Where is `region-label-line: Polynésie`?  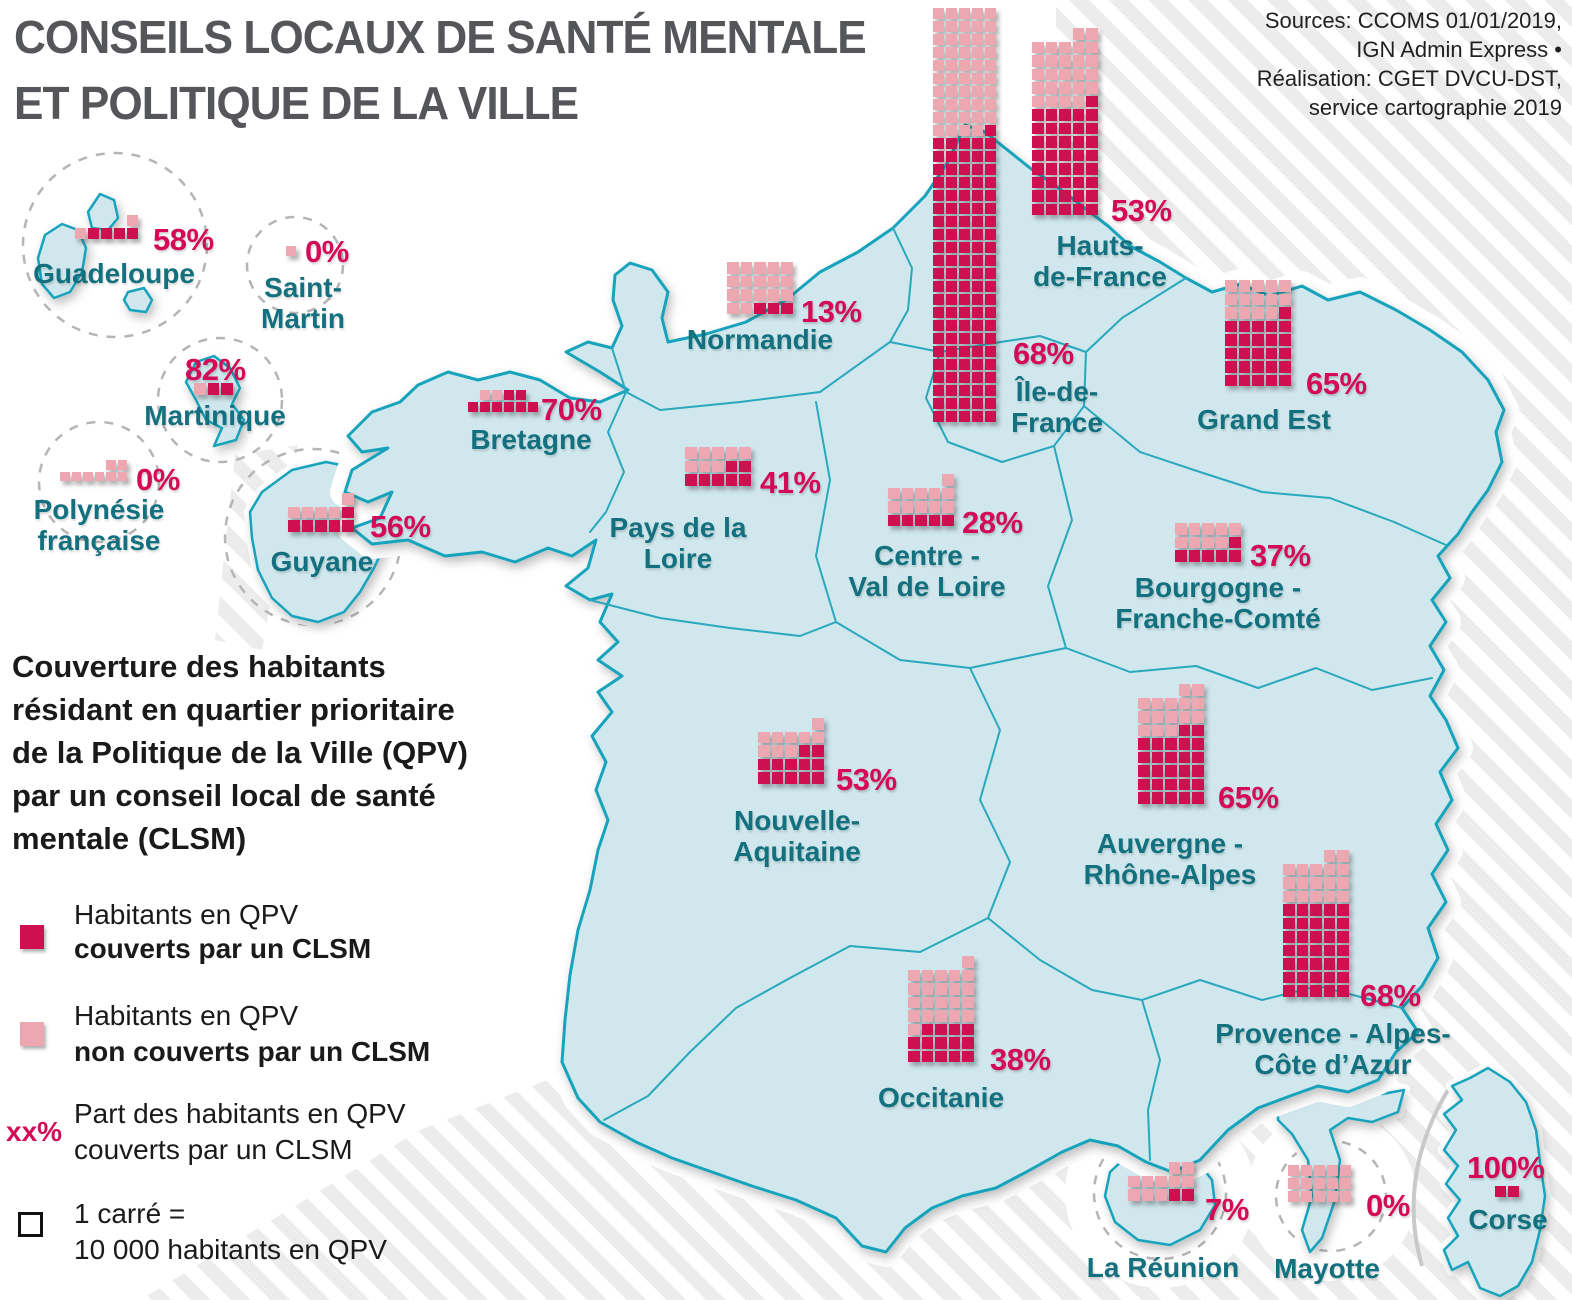
region-label-line: Polynésie is located at coordinates (99, 509).